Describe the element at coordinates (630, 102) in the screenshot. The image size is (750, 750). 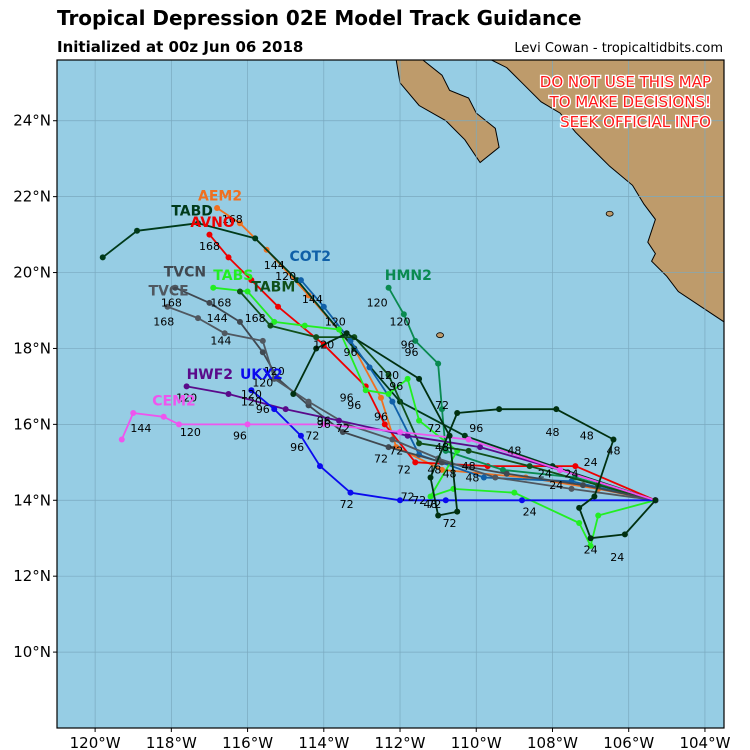
I see `warning-line-2: TO MAKE DECISIONS!` at that location.